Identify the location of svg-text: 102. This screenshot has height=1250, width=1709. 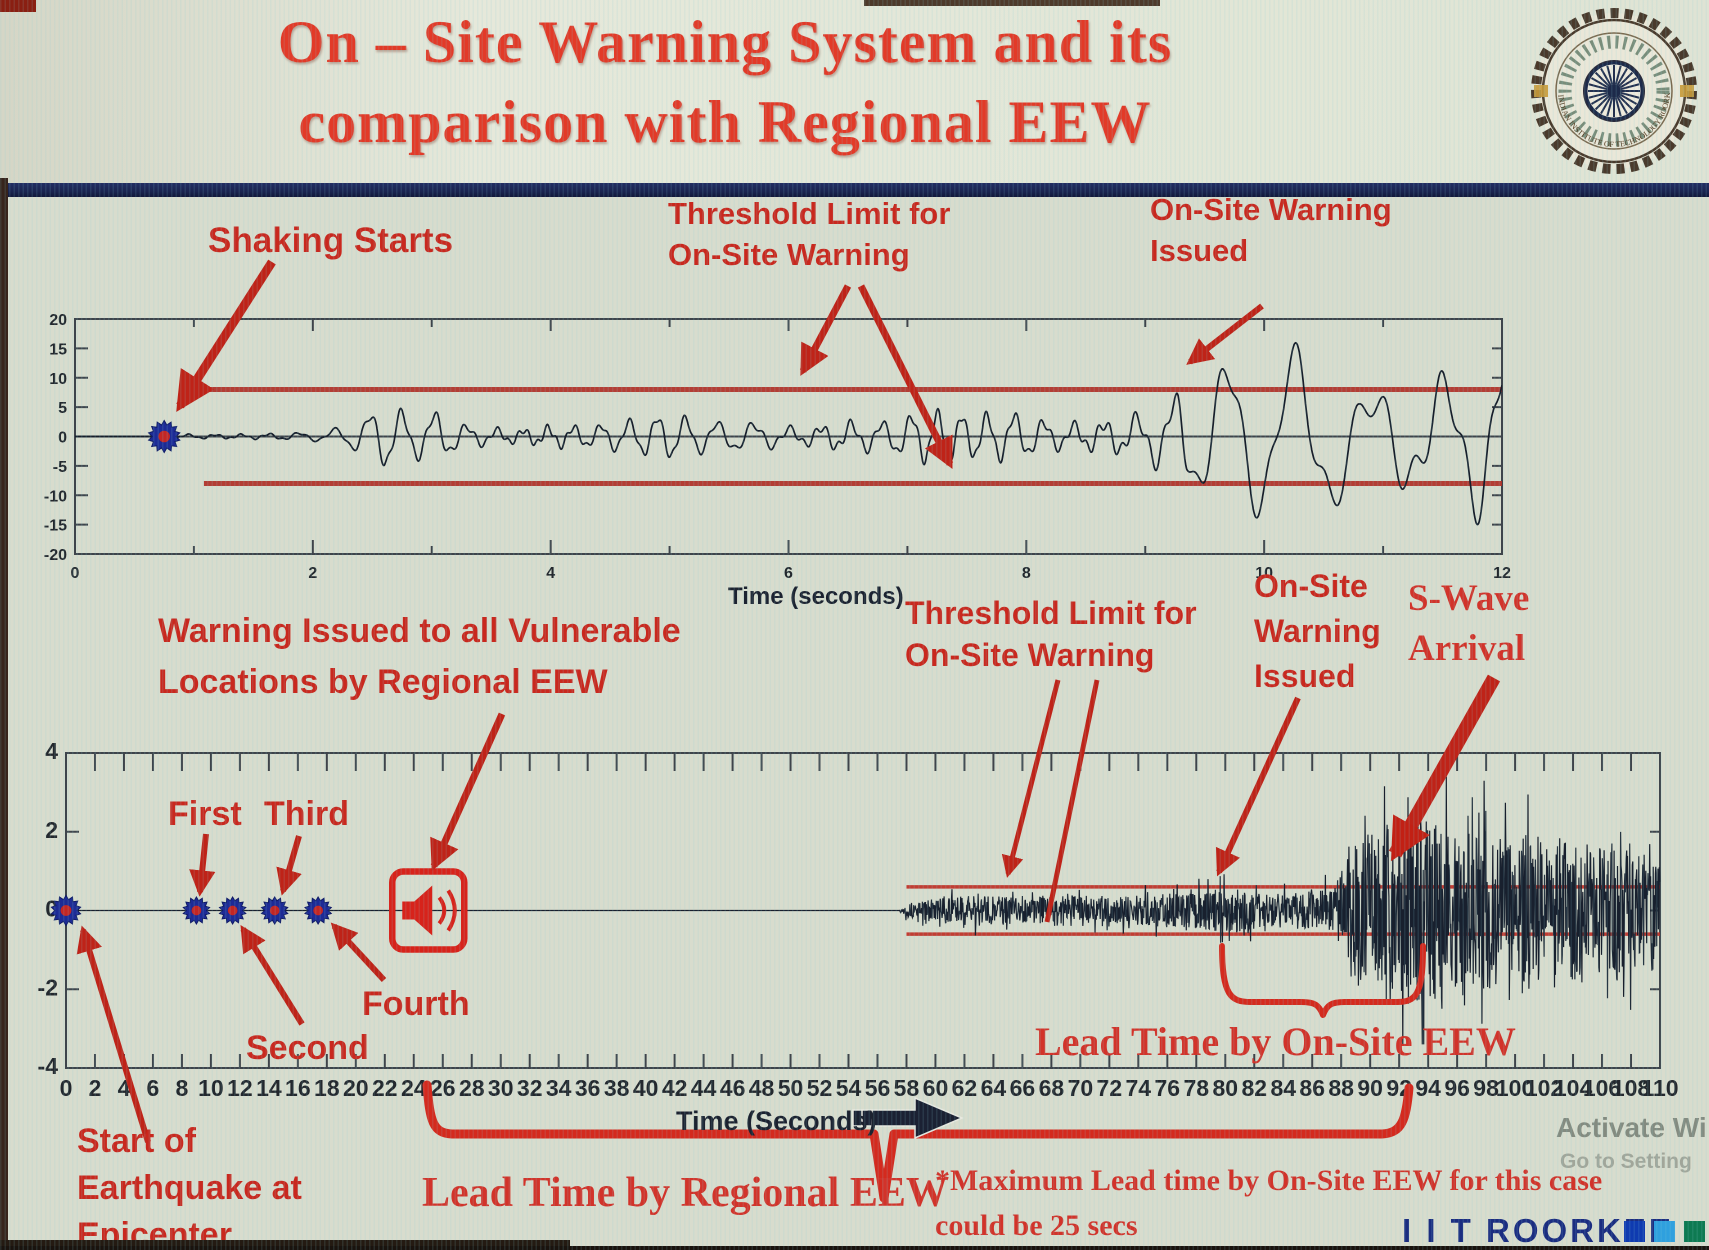
(1544, 1088).